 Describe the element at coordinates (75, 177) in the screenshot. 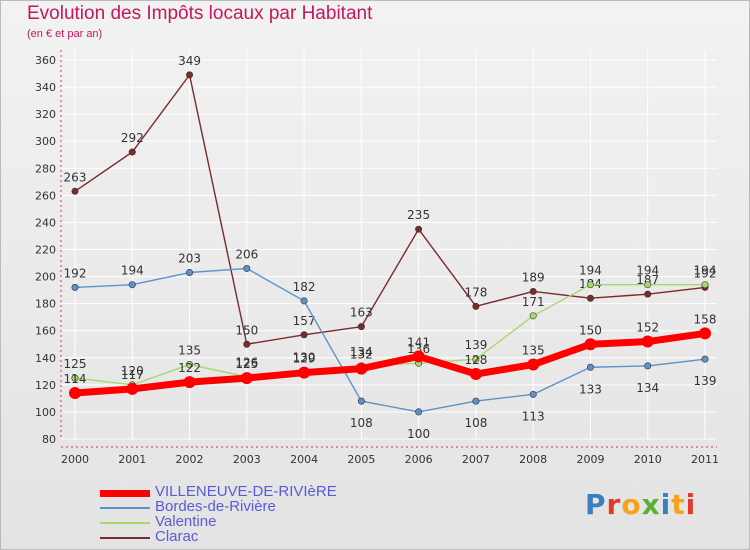

I see `data-label: 263` at that location.